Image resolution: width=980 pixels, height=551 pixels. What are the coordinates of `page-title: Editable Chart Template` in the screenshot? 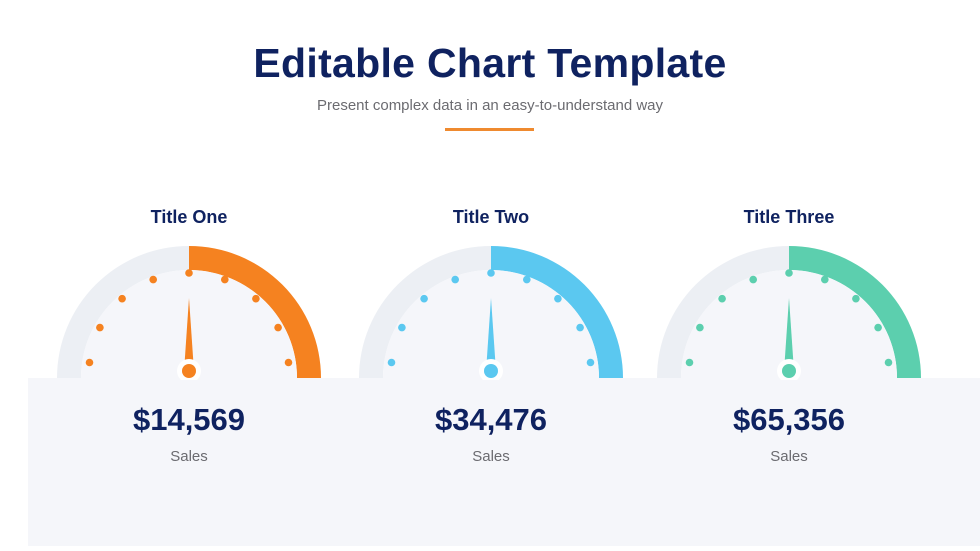 It's located at (490, 63).